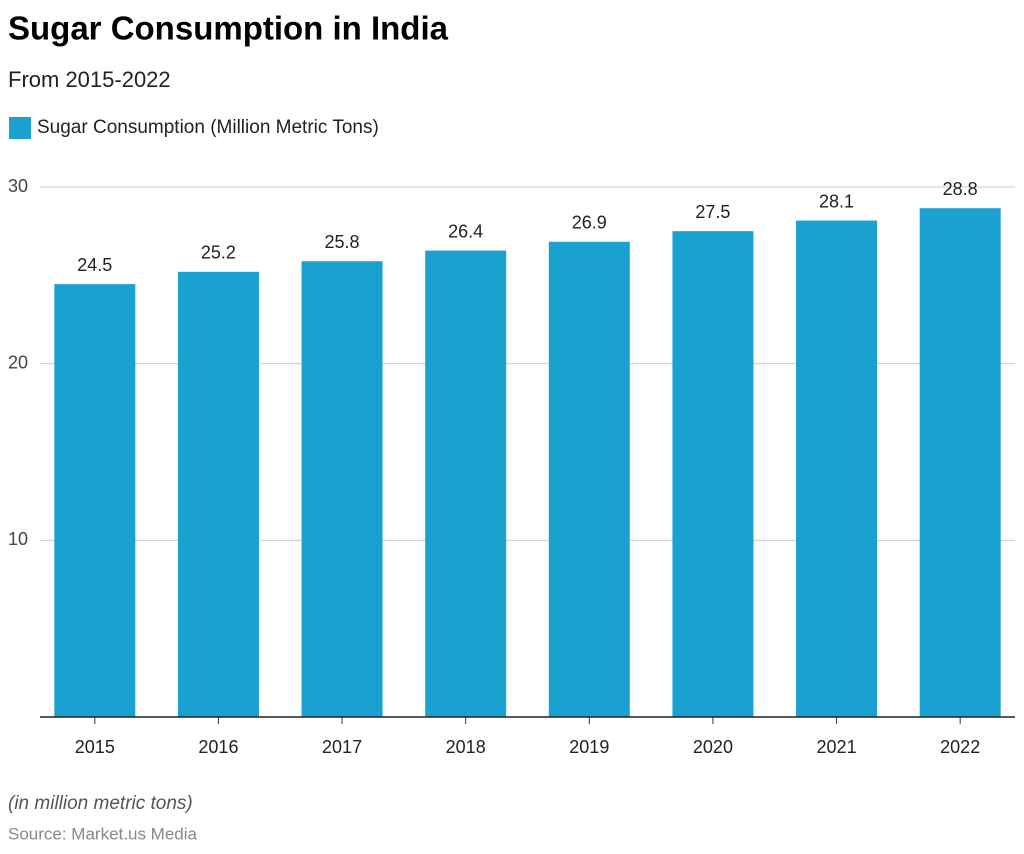  I want to click on value-label: 25.8, so click(342, 242).